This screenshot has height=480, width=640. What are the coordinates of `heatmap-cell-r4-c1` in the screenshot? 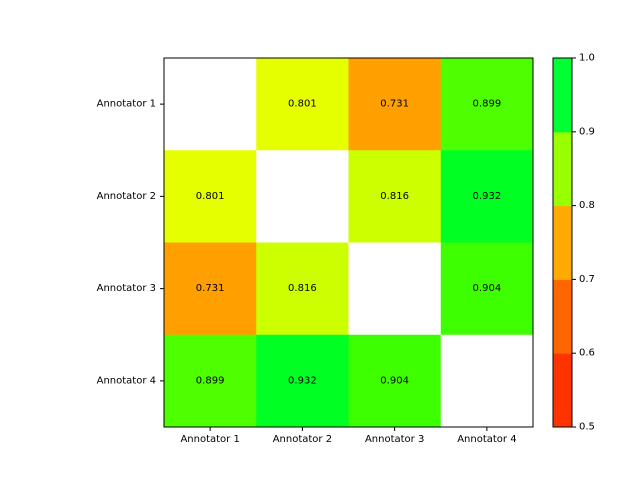 It's located at (210, 381).